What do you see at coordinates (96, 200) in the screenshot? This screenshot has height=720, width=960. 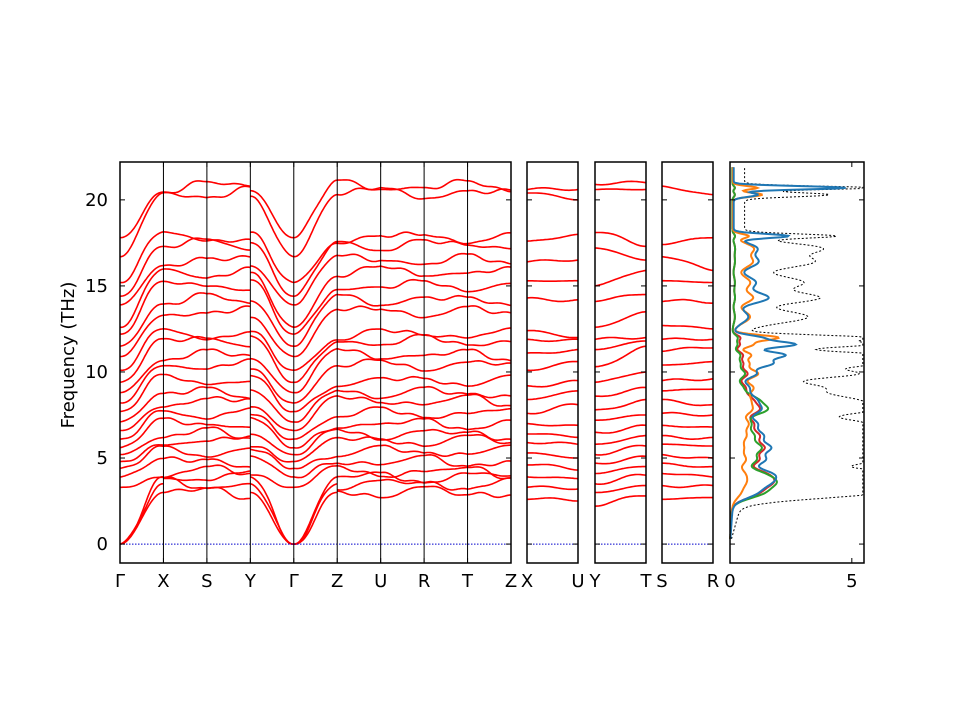 I see `y-tick-label: 20` at bounding box center [96, 200].